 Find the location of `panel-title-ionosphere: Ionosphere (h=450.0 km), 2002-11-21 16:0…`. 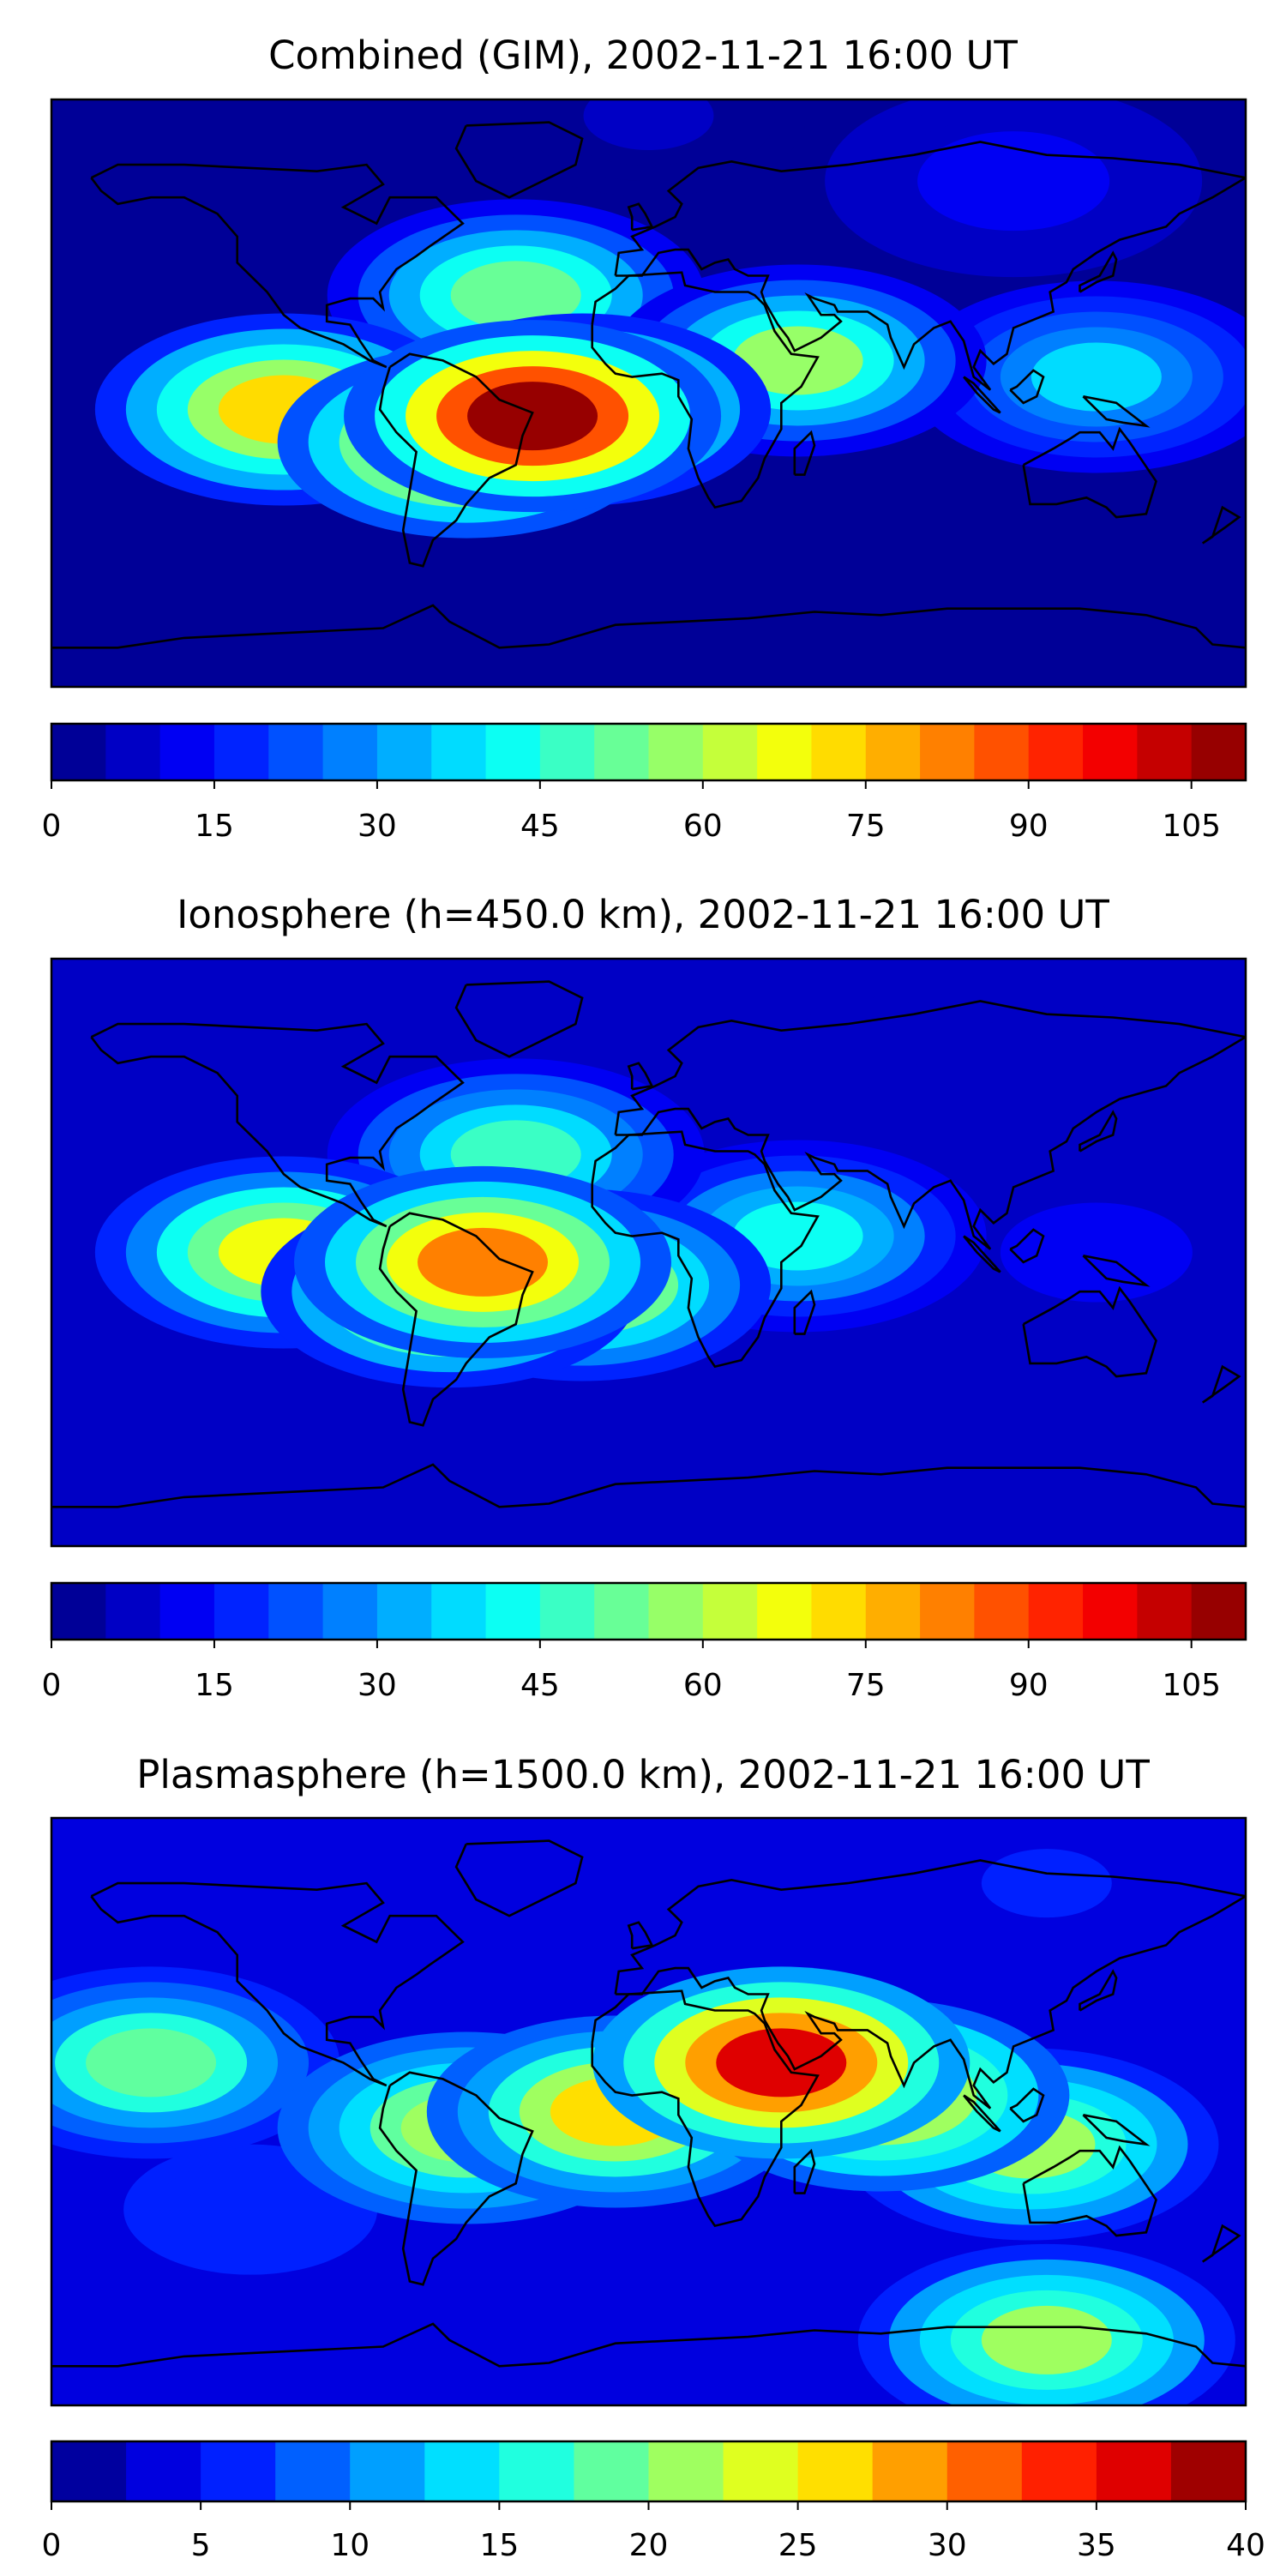

panel-title-ionosphere: Ionosphere (h=450.0 km), 2002-11-21 16:0… is located at coordinates (643, 914).